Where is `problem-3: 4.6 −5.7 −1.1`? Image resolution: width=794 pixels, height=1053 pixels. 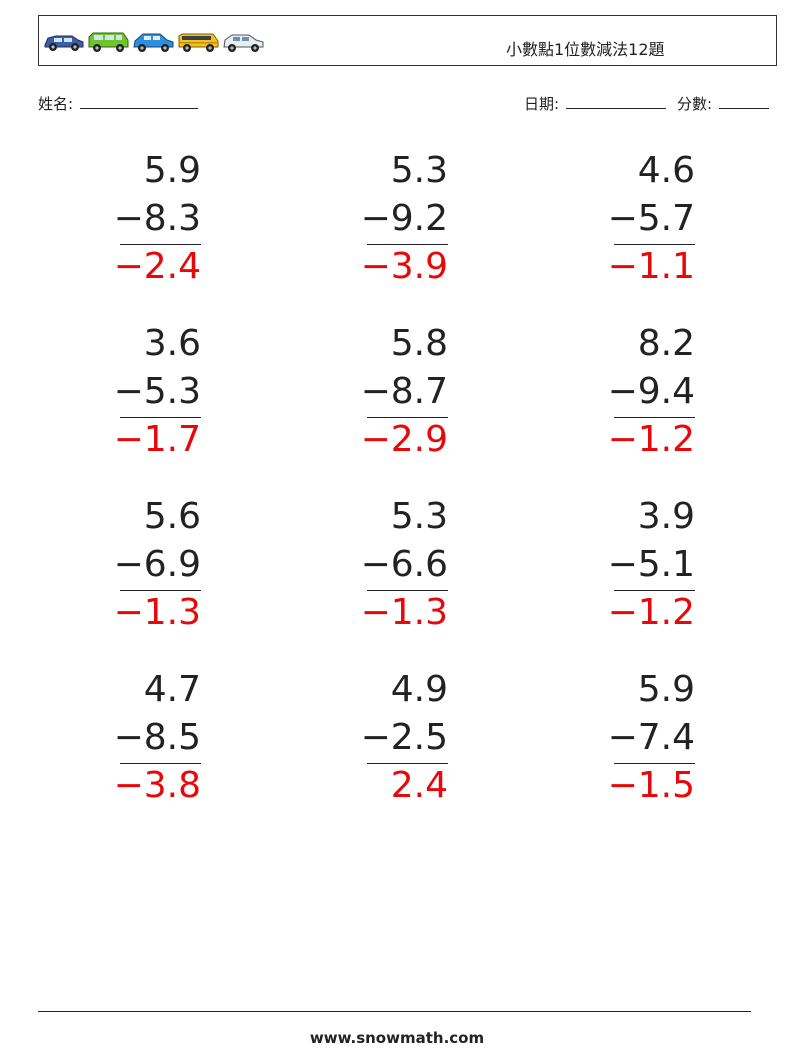 problem-3: 4.6 −5.7 −1.1 is located at coordinates (650, 219).